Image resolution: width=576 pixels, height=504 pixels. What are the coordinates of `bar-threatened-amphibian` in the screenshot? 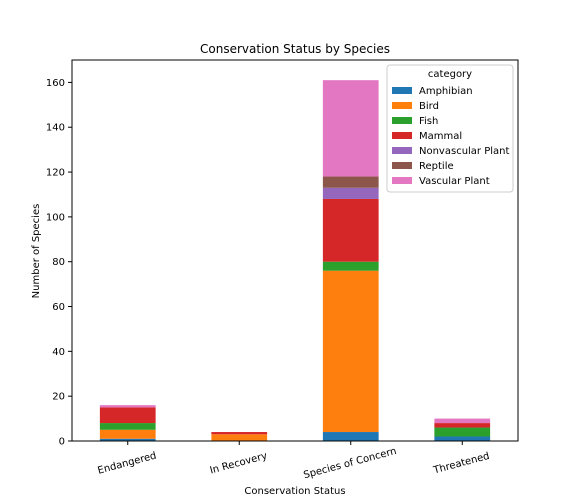 It's located at (462, 438).